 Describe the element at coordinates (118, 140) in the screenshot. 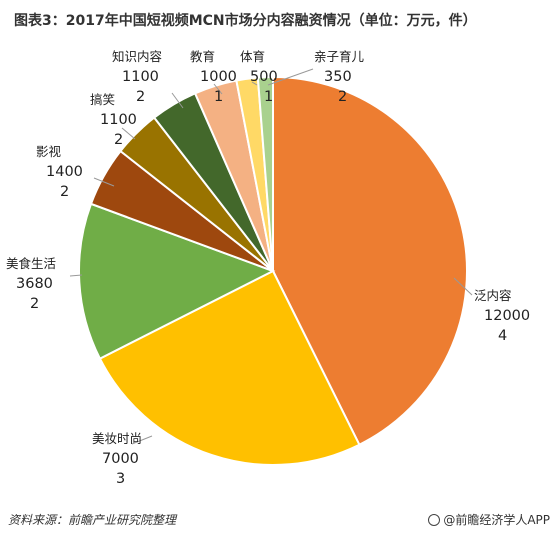

I see `slice-count-5: 2` at that location.